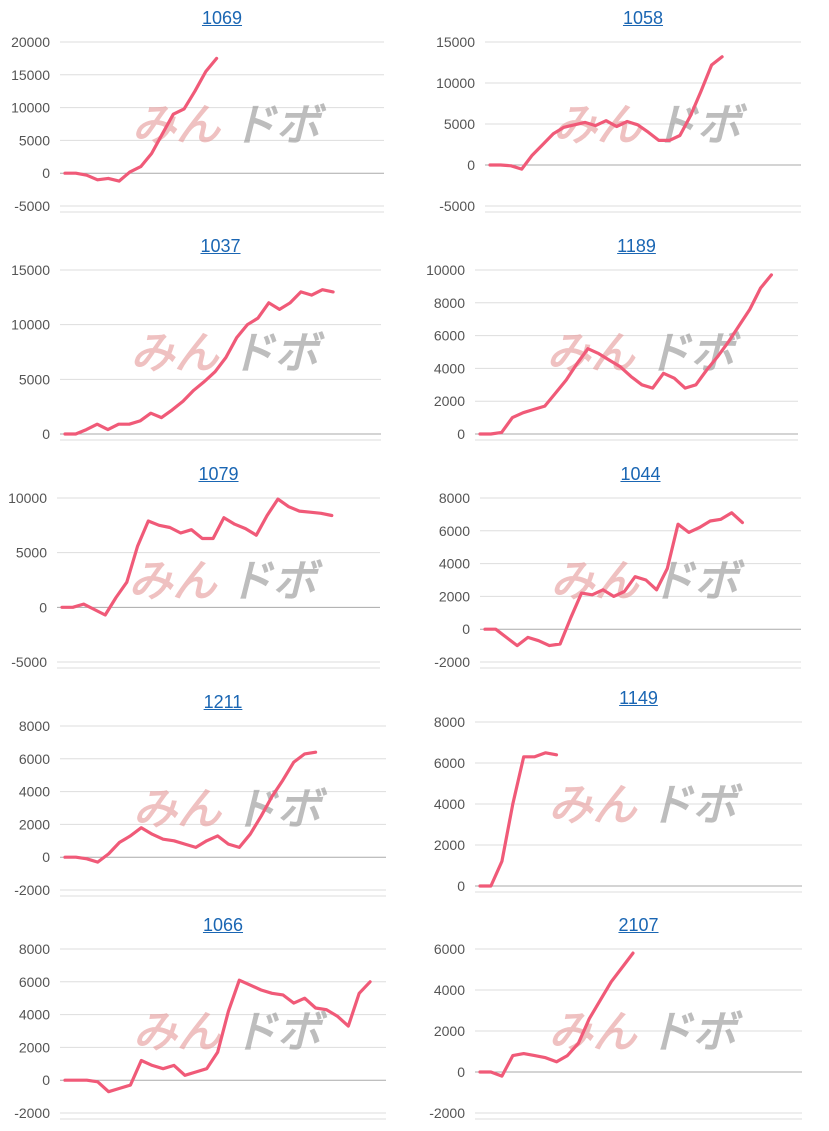  I want to click on y-tick-label: 20000, so click(30, 42).